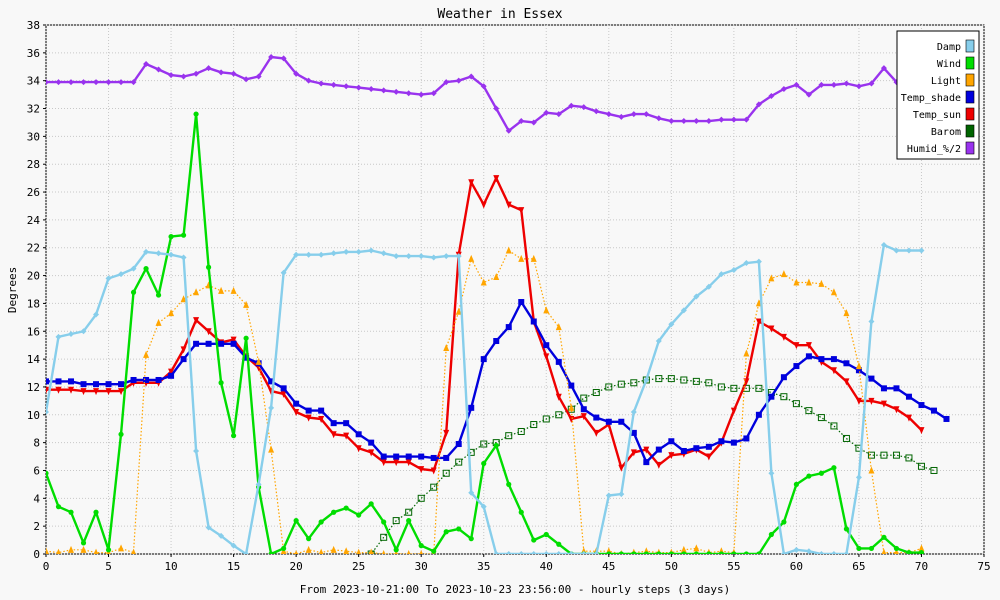 The height and width of the screenshot is (600, 1000). Describe the element at coordinates (421, 566) in the screenshot. I see `x-tick-label: 30` at that location.